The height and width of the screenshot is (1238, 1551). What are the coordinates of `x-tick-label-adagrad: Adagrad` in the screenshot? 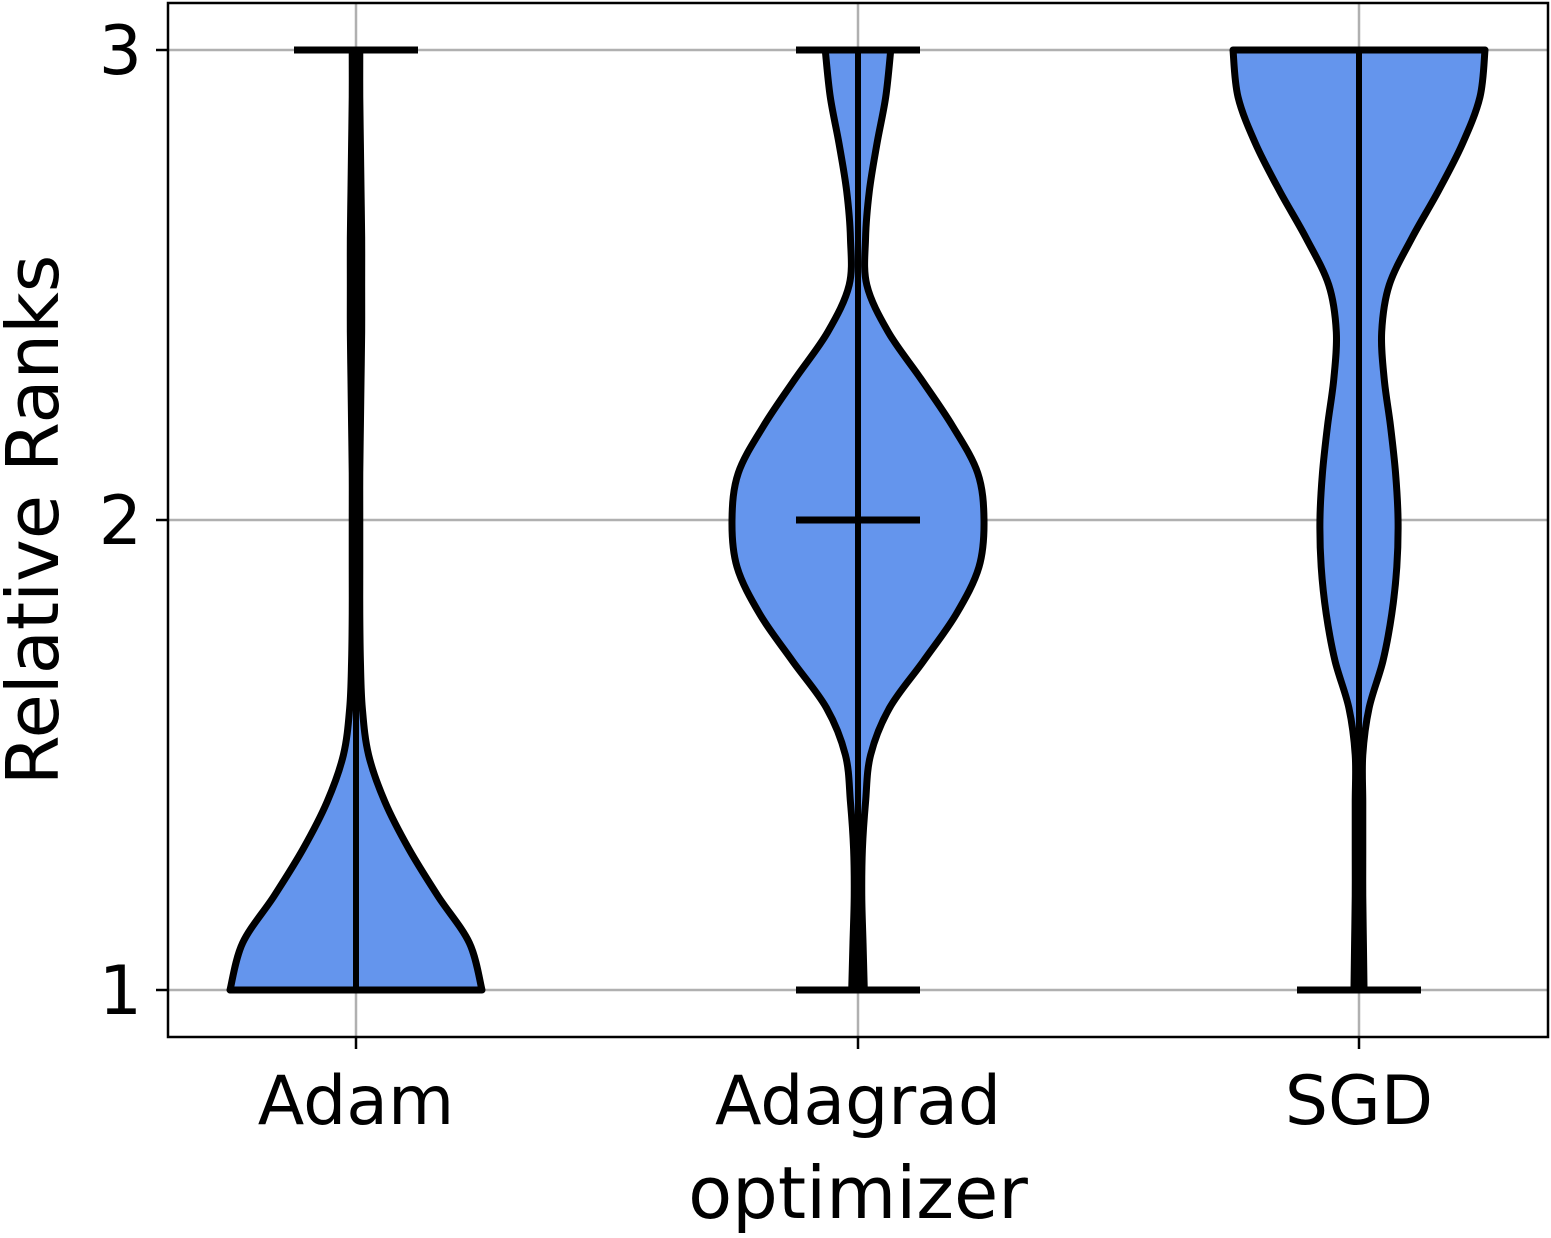 It's located at (858, 1101).